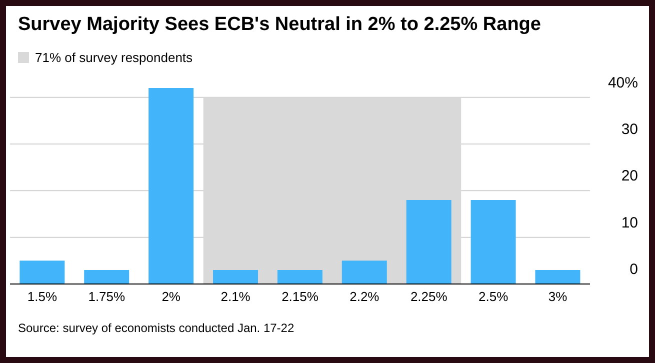 Image resolution: width=655 pixels, height=363 pixels. I want to click on y-tick-label: 10, so click(629, 223).